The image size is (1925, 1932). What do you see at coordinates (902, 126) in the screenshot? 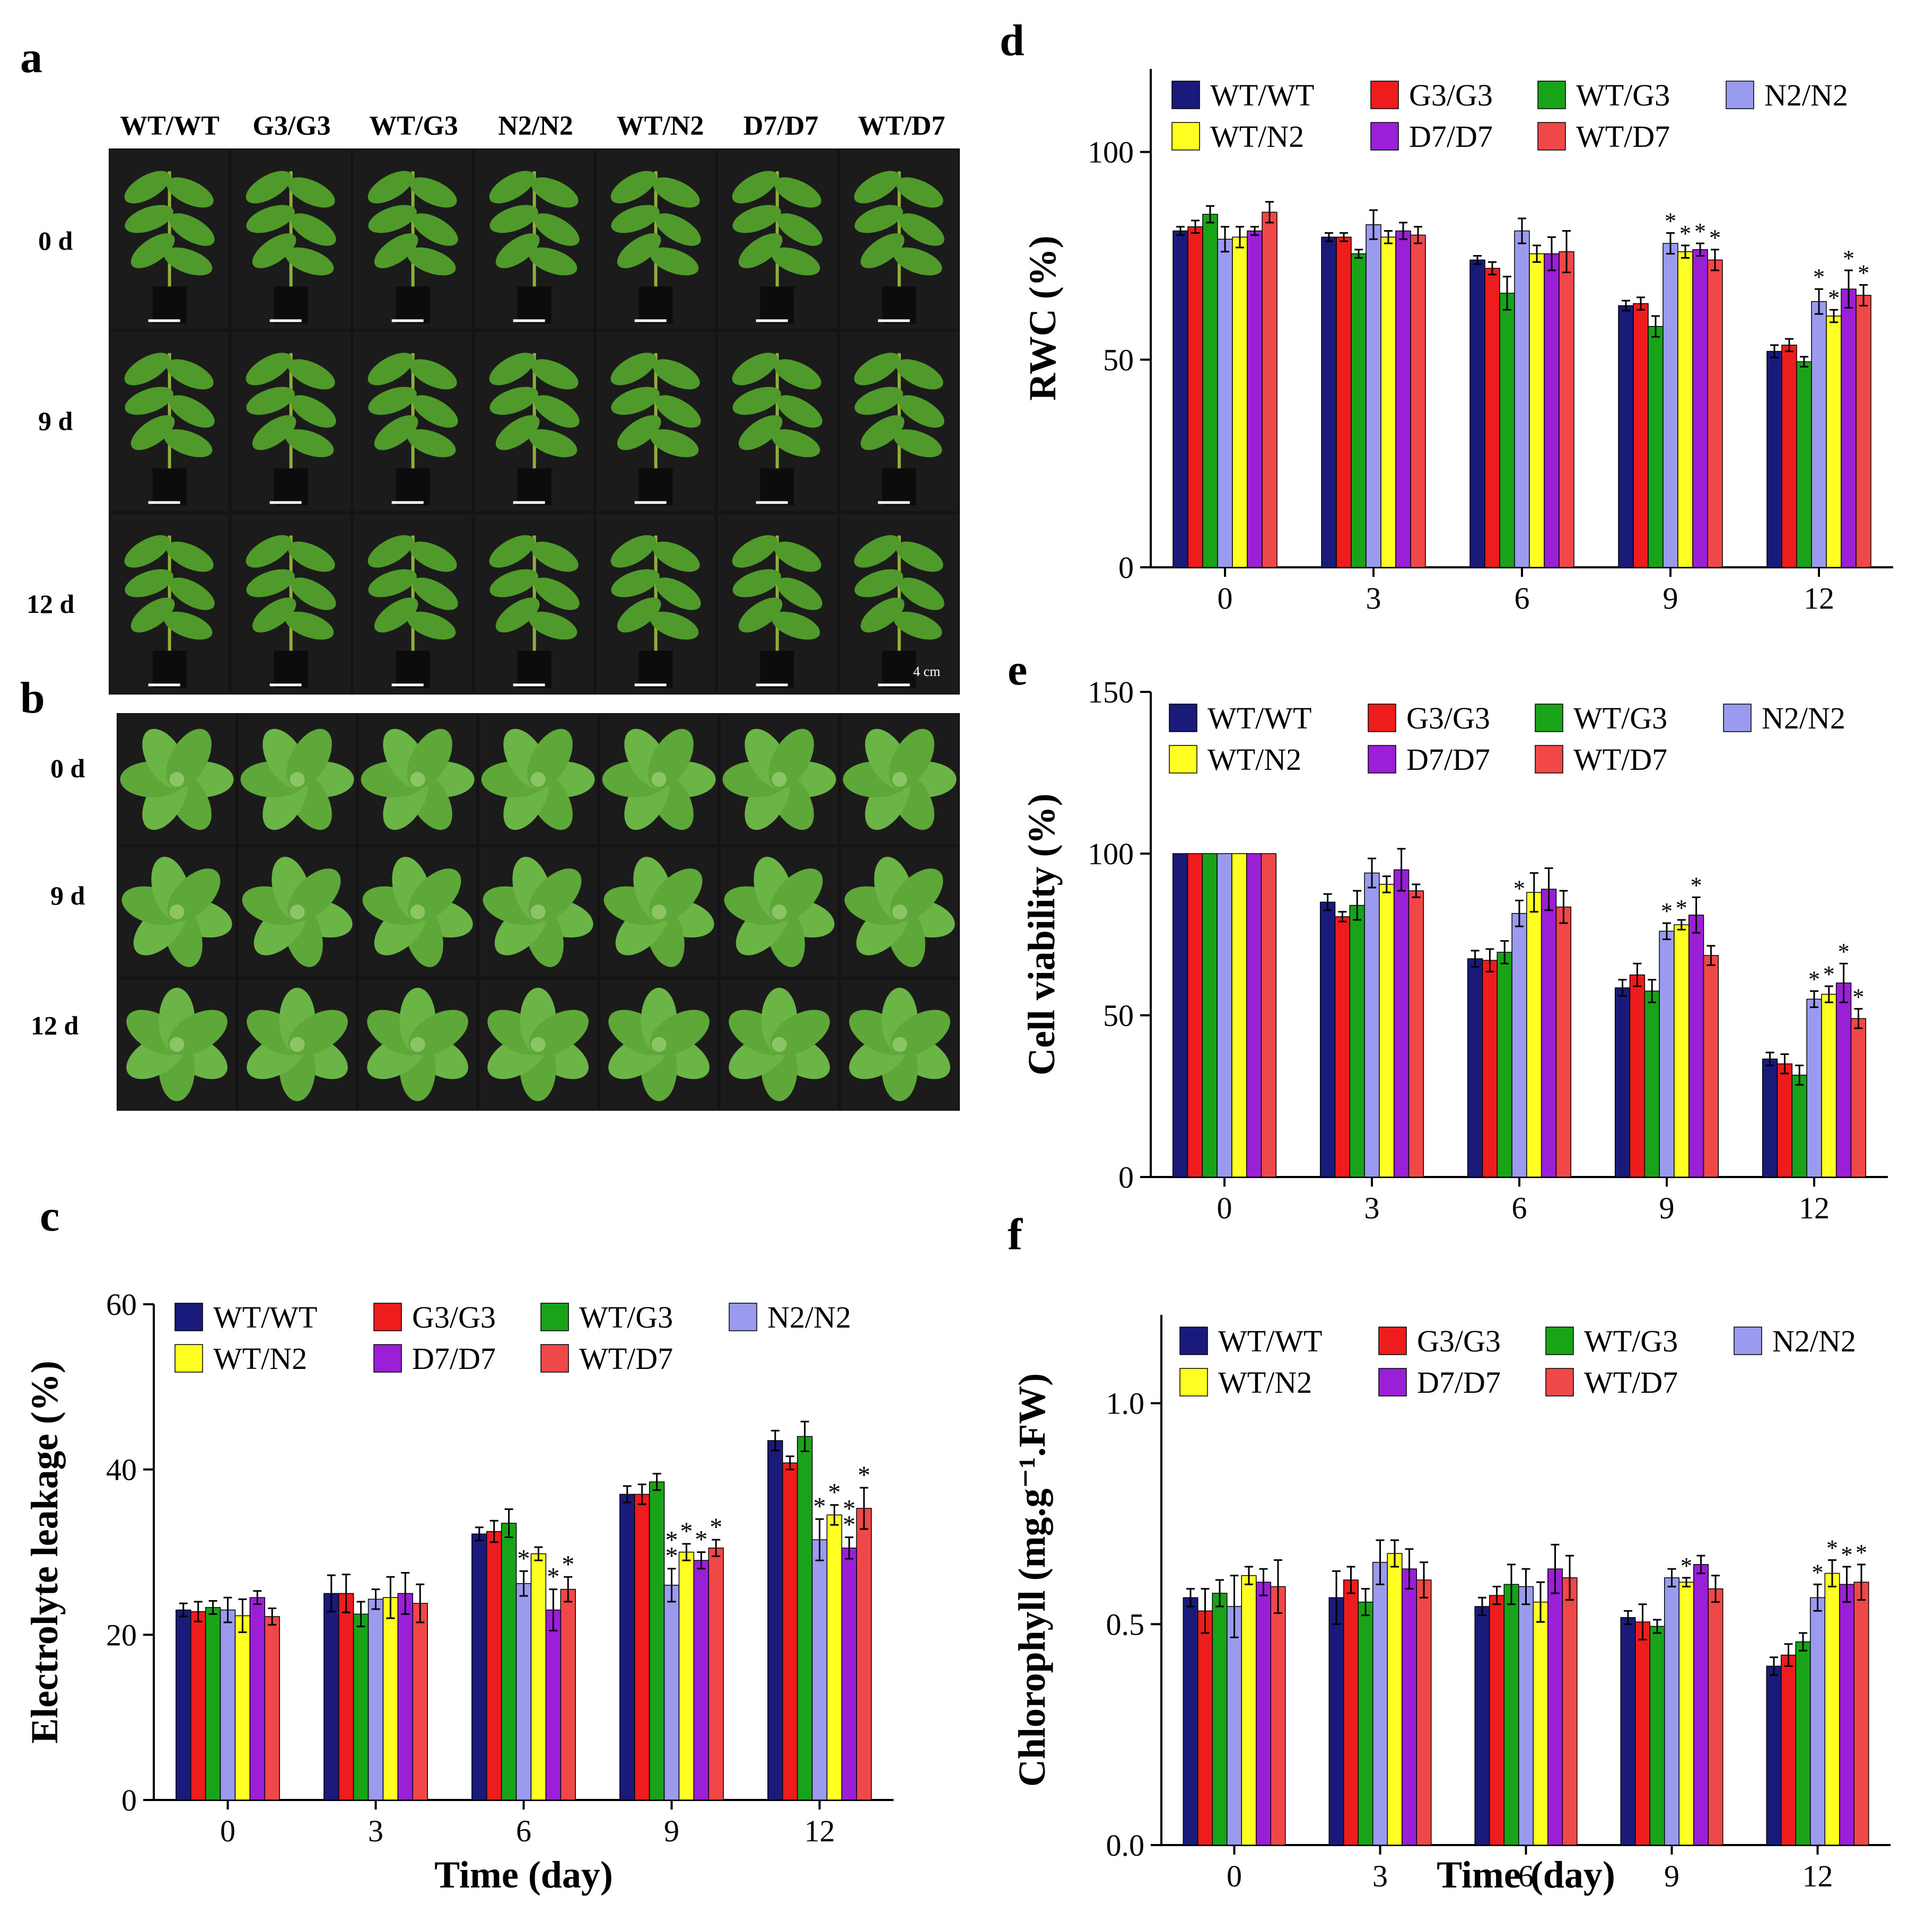
I see `panel-a-col-label: WT/D7` at bounding box center [902, 126].